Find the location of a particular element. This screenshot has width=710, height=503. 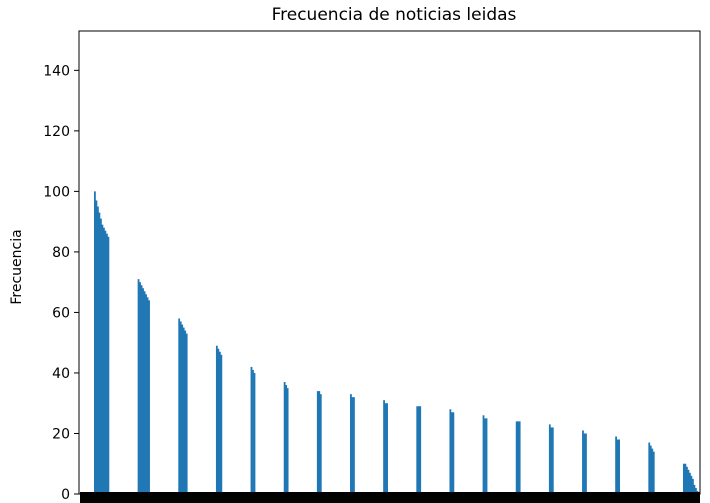

y-tick-label: 20 is located at coordinates (61, 434).